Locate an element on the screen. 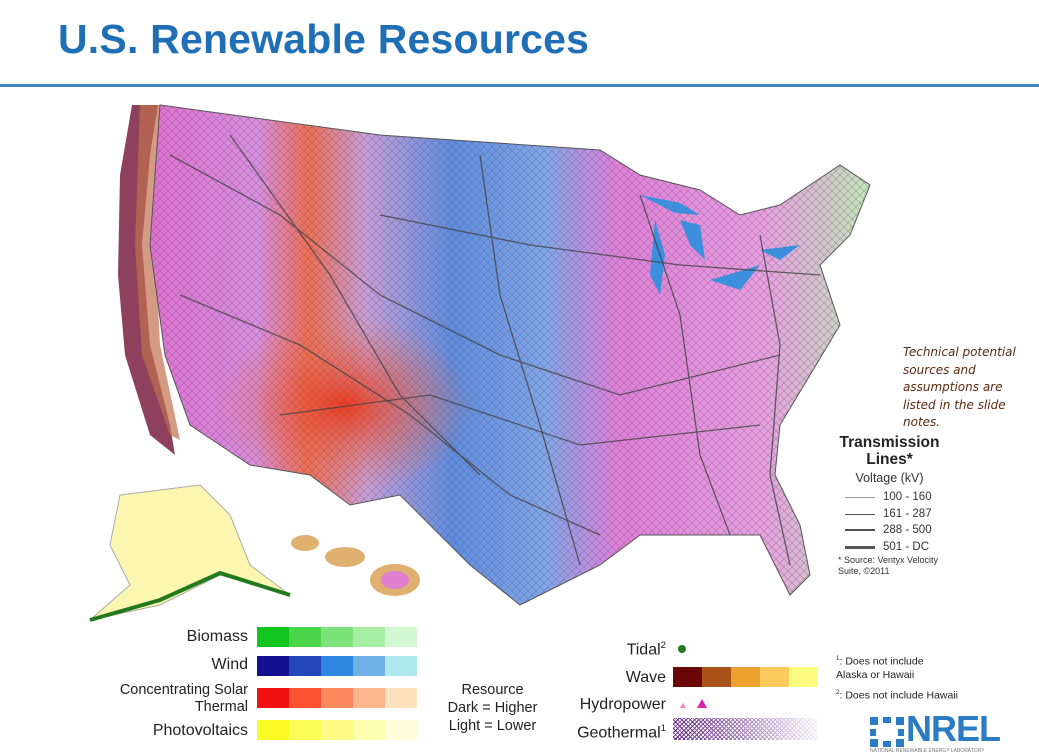 Image resolution: width=1039 pixels, height=756 pixels. pv-swatches is located at coordinates (337, 730).